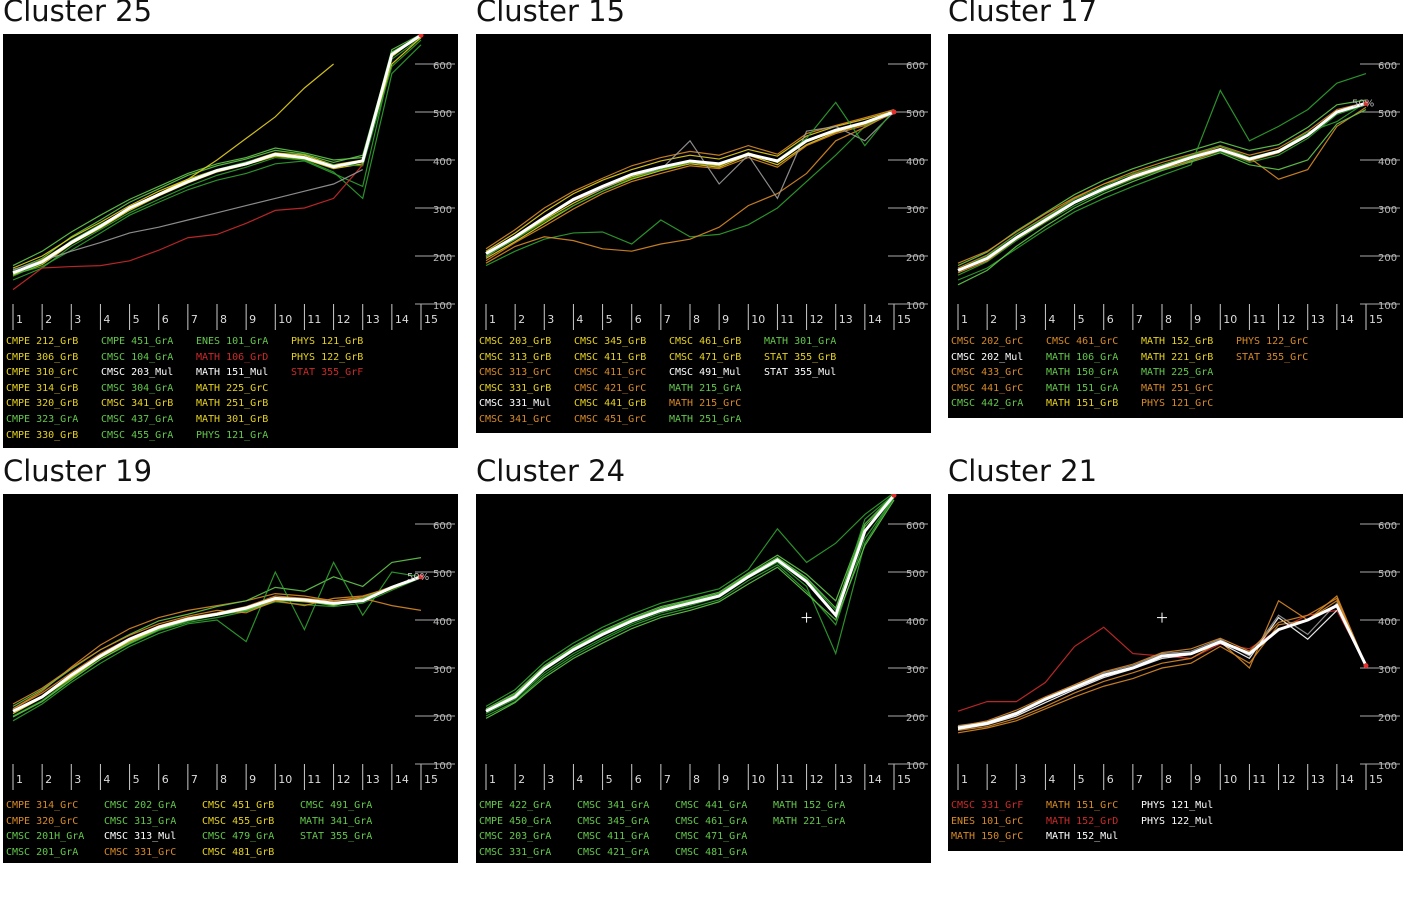  What do you see at coordinates (238, 852) in the screenshot?
I see `legend-item: CMSC 481_GrB` at bounding box center [238, 852].